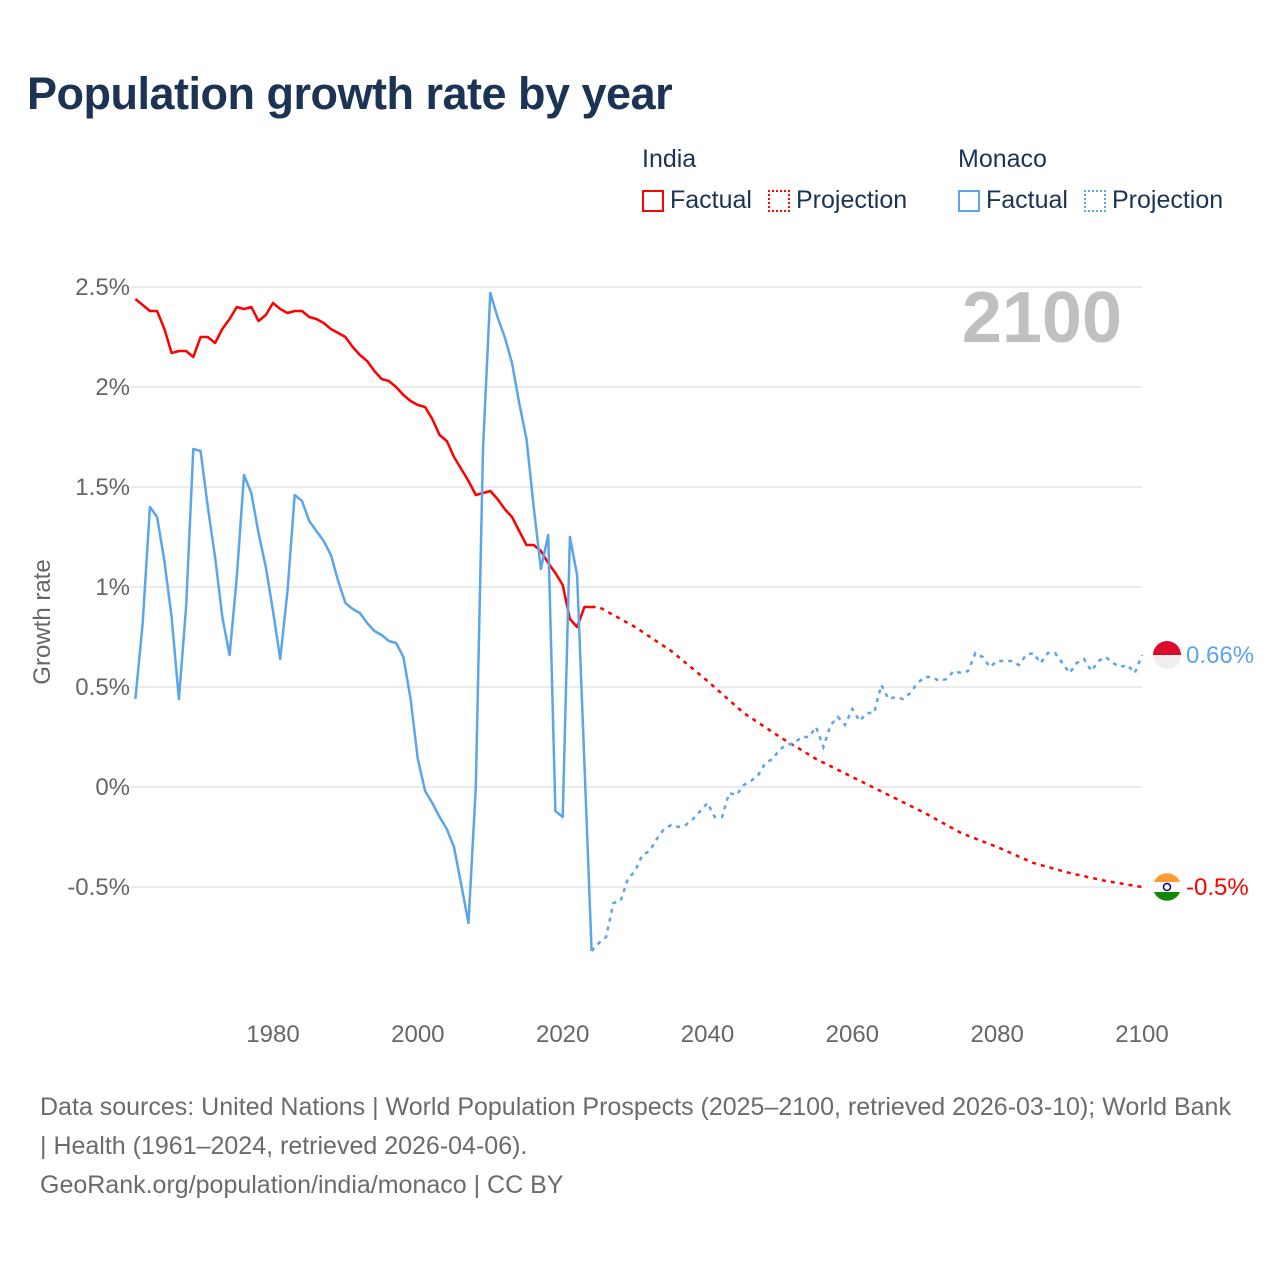 The image size is (1280, 1280). I want to click on india-flag-icon, so click(1167, 887).